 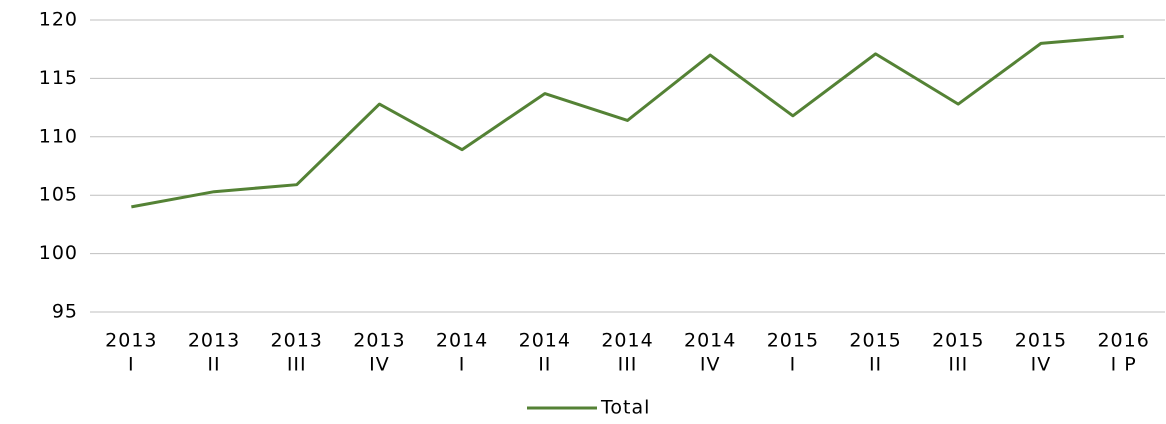 What do you see at coordinates (1124, 365) in the screenshot?
I see `x-tick-label: I P` at bounding box center [1124, 365].